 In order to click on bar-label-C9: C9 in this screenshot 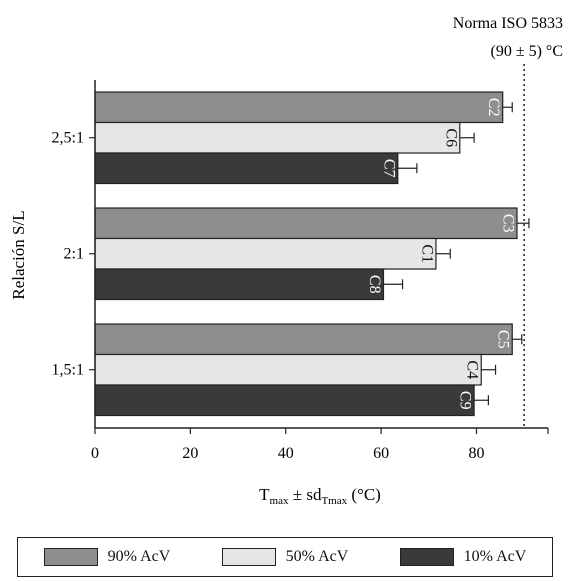, I will do `click(465, 400)`.